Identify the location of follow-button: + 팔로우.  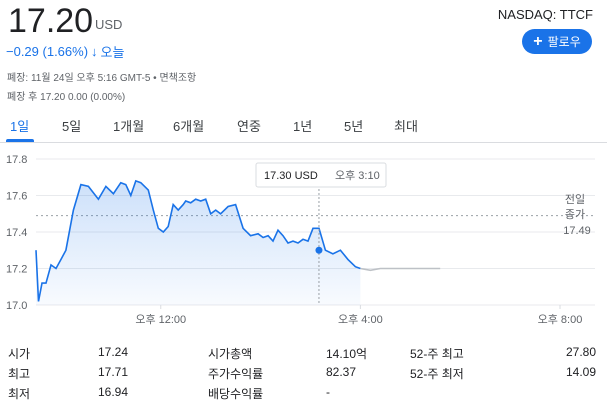
(557, 41).